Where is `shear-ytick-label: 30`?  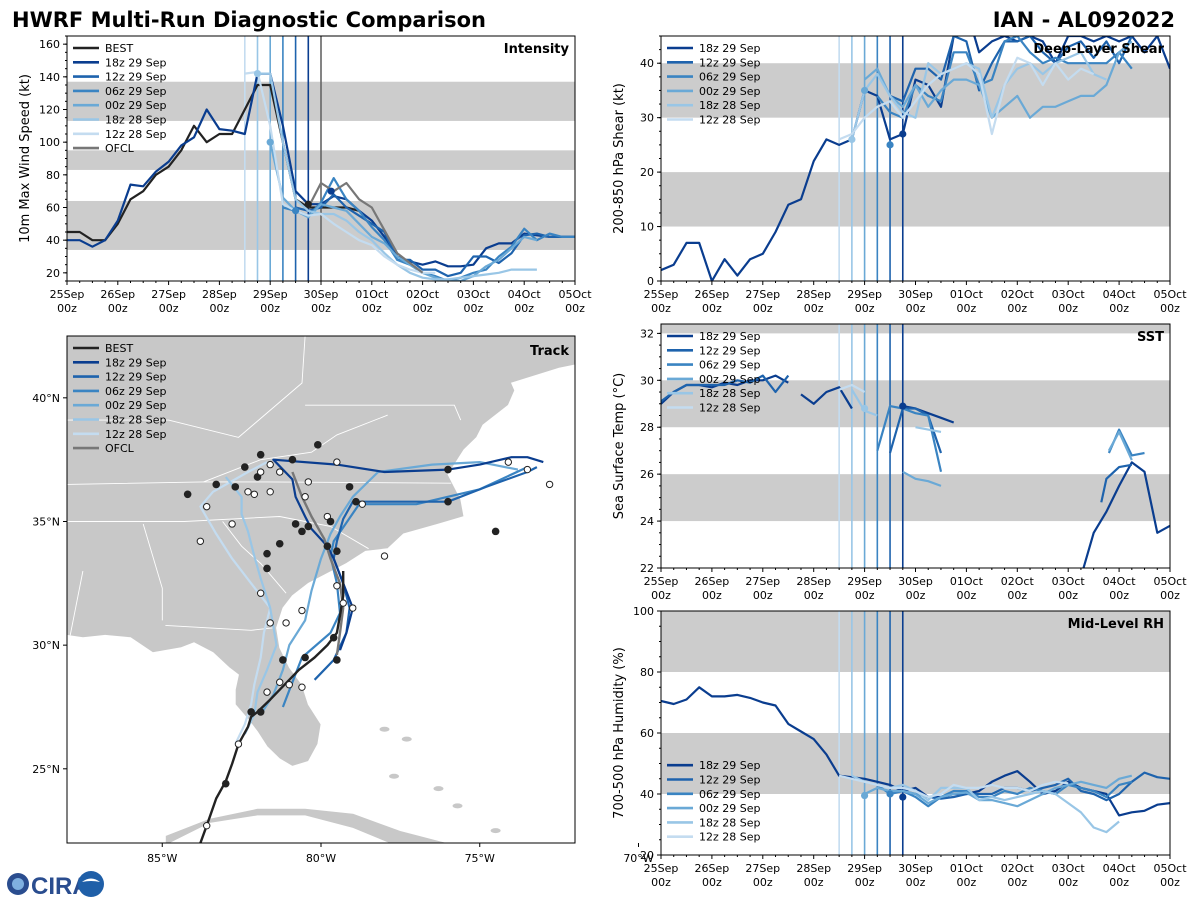 shear-ytick-label: 30 is located at coordinates (647, 118).